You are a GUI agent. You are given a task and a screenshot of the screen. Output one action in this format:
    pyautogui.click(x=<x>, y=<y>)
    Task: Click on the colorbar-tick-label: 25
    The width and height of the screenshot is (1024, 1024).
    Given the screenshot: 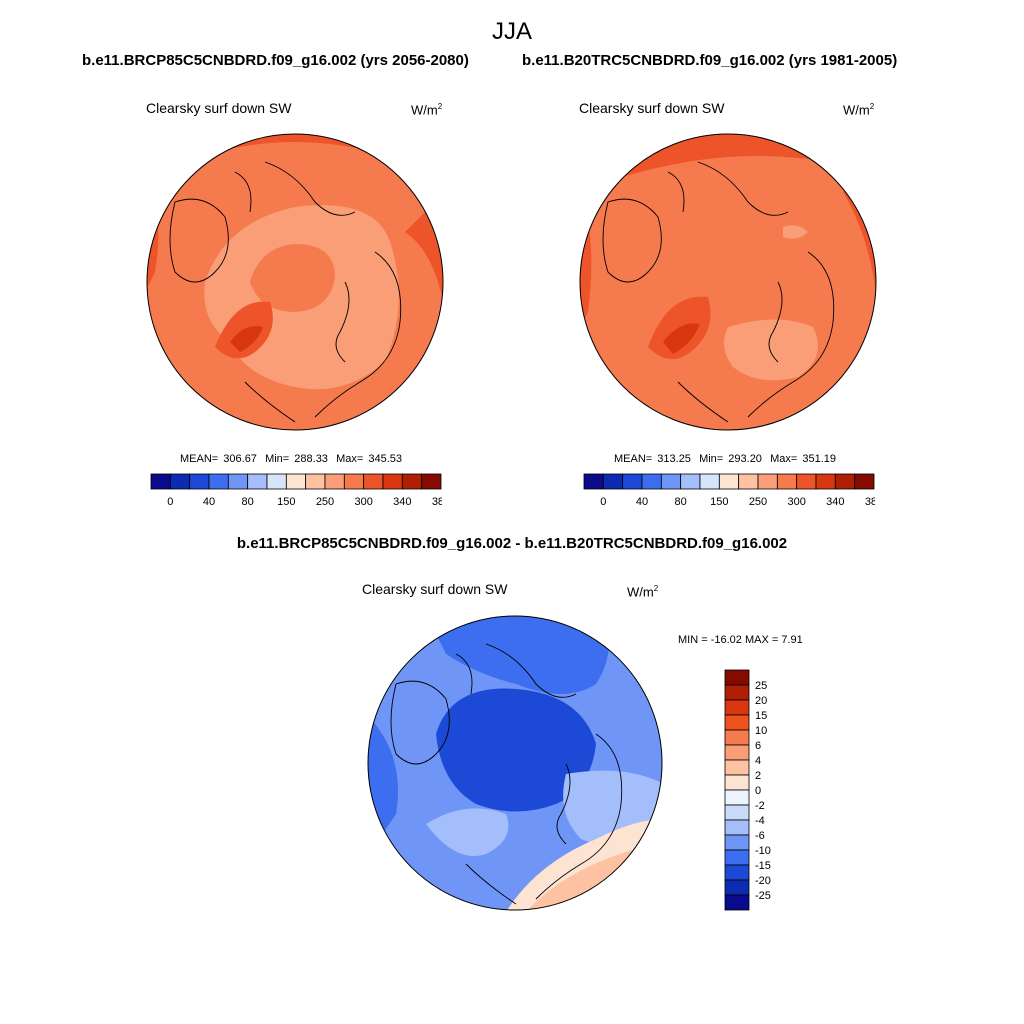 What is the action you would take?
    pyautogui.click(x=761, y=686)
    